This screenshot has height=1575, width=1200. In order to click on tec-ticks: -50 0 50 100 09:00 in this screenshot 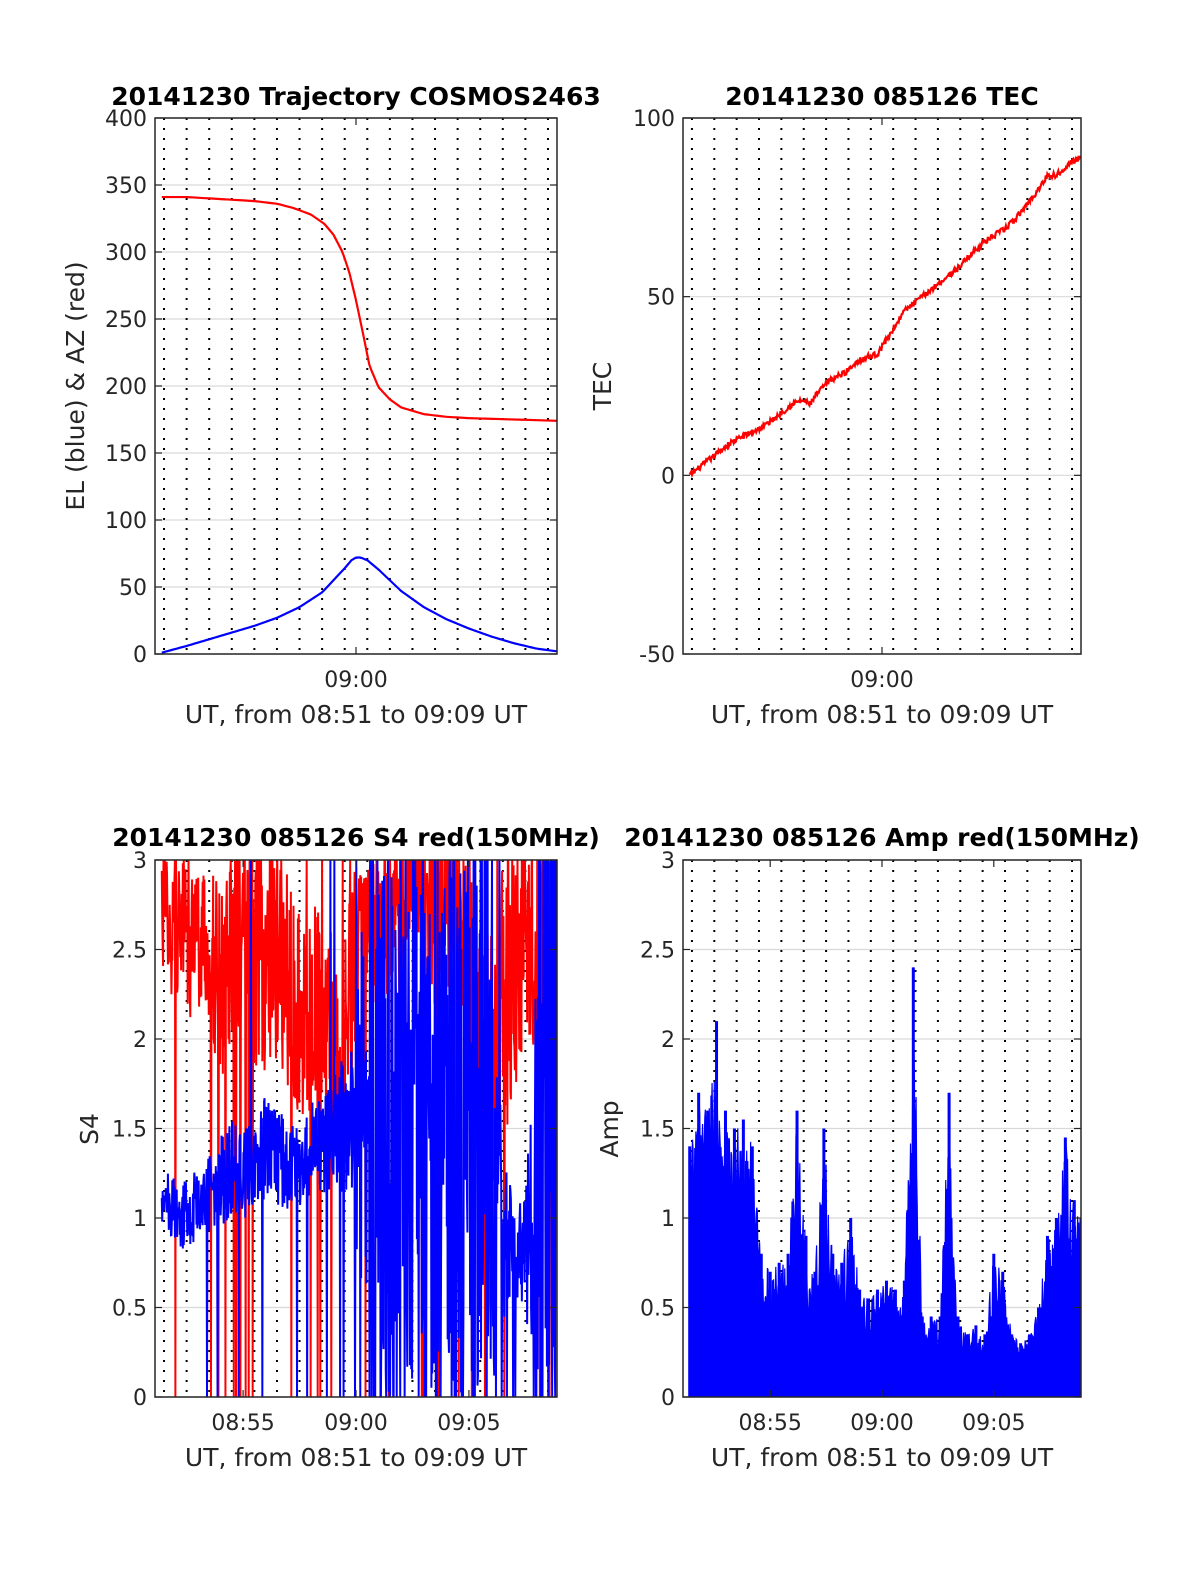, I will do `click(857, 400)`.